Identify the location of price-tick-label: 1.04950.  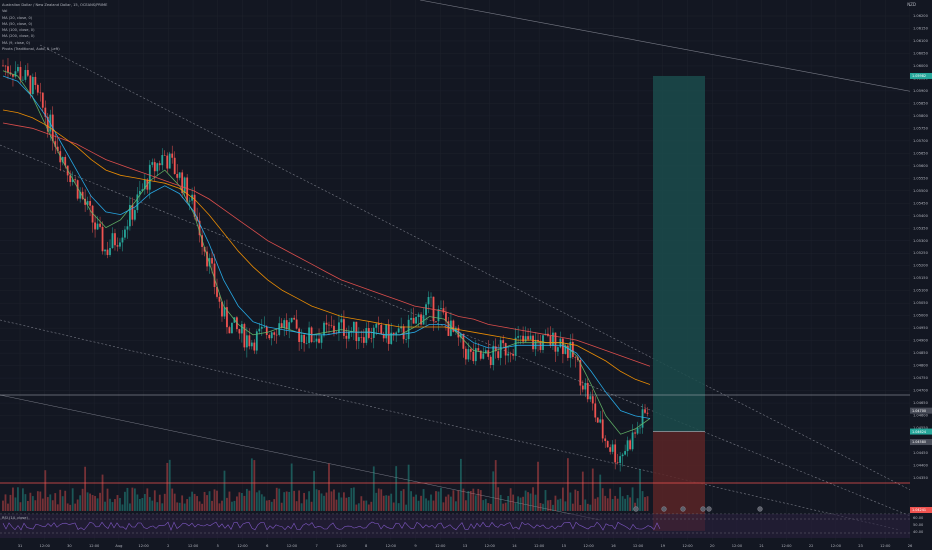
(921, 328).